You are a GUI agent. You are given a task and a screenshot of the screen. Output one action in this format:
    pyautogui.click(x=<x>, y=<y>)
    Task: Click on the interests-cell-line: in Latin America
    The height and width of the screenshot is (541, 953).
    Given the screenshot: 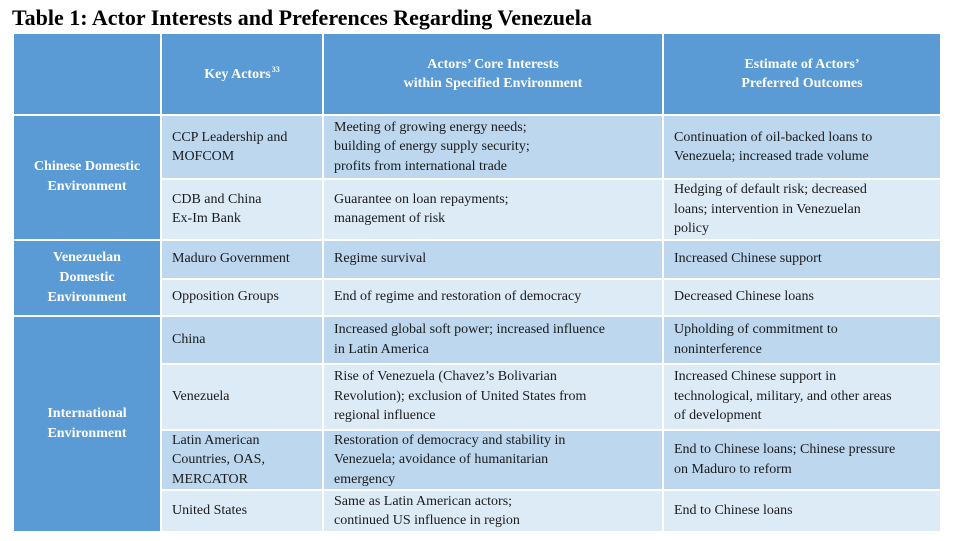 What is the action you would take?
    pyautogui.click(x=381, y=349)
    